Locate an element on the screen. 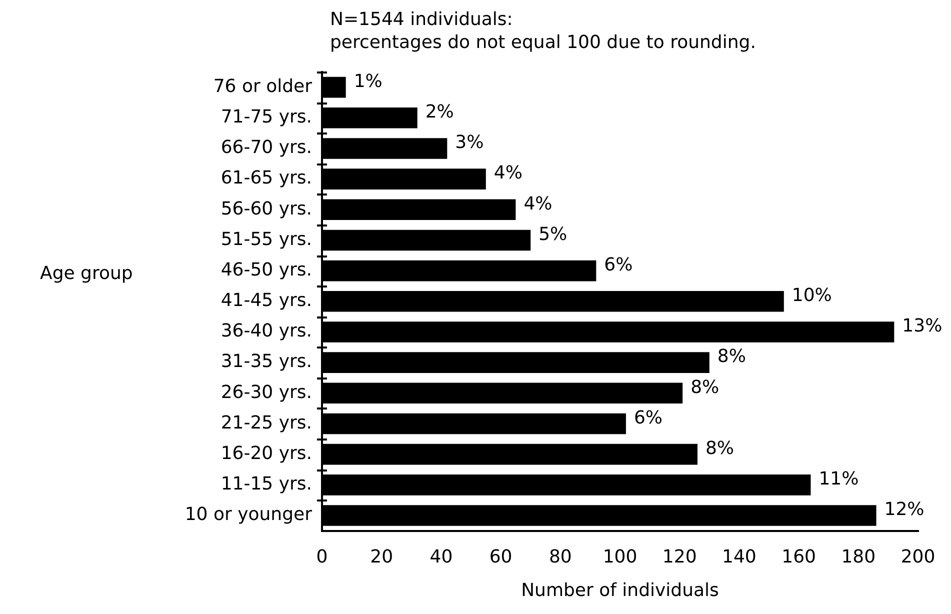 Image resolution: width=951 pixels, height=614 pixels. y-tick-label: 26-30 yrs. is located at coordinates (266, 392).